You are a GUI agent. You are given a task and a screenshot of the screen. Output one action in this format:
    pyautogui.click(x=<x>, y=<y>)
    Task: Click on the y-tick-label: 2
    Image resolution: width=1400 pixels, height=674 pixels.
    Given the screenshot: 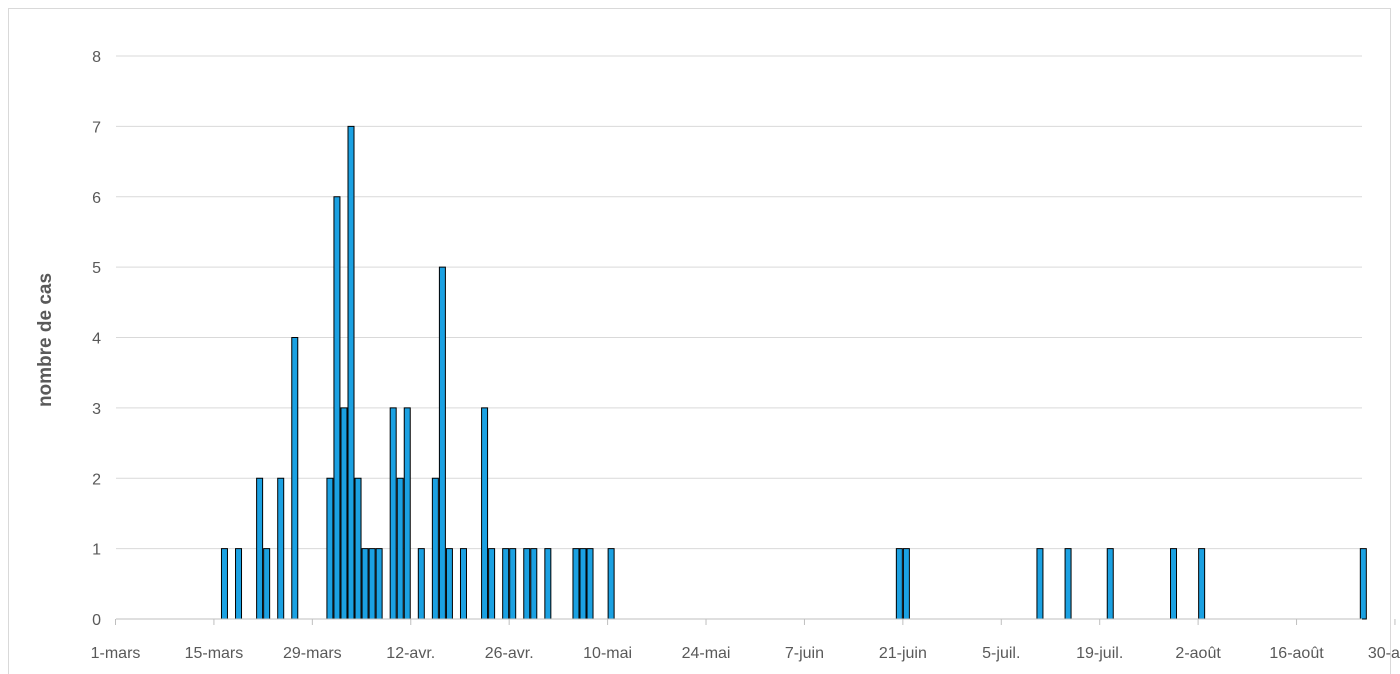 What is the action you would take?
    pyautogui.click(x=96, y=479)
    